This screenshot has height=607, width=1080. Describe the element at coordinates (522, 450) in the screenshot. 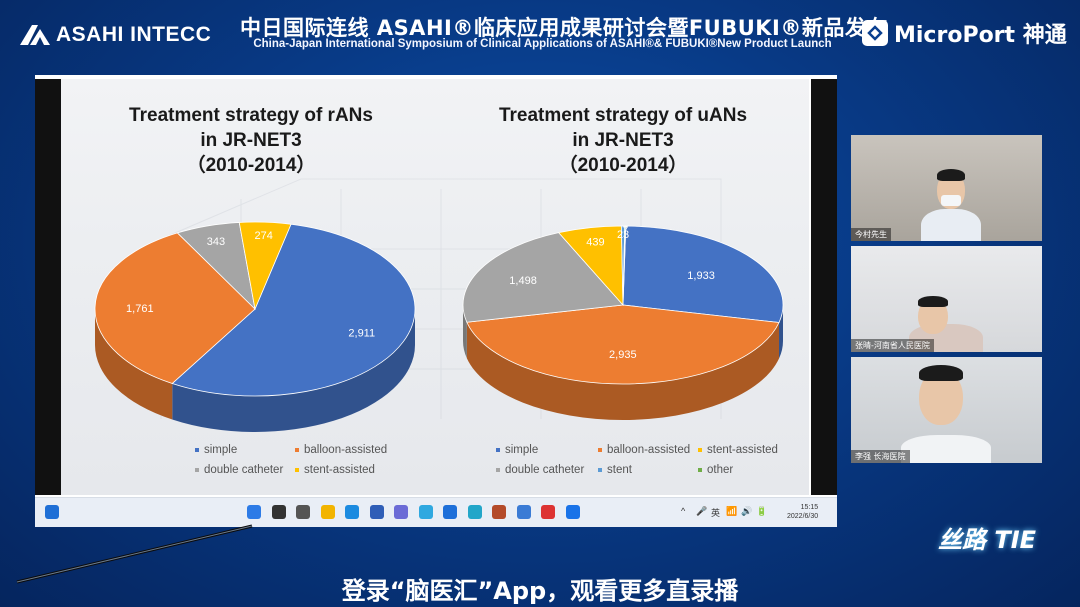

I see `right-chart-legend-label: simple` at that location.